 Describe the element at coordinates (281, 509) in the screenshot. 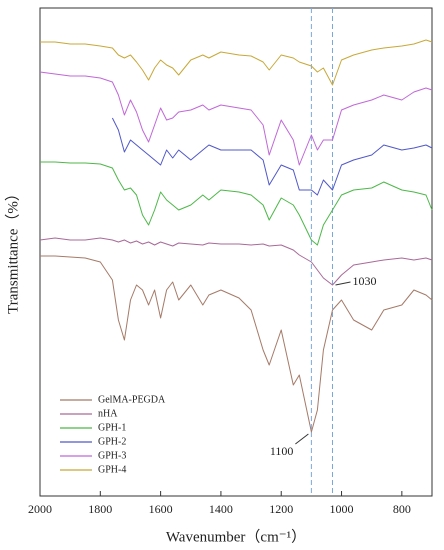

I see `x-tick-label: 1200` at that location.